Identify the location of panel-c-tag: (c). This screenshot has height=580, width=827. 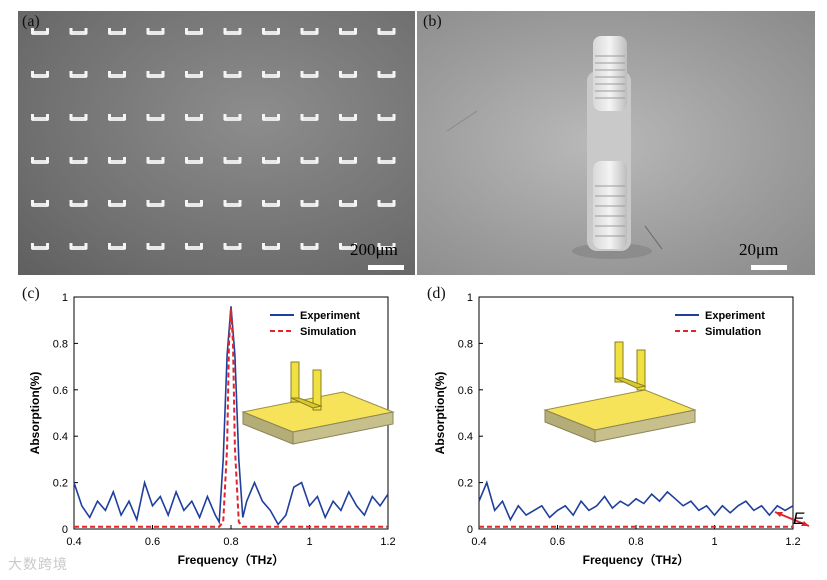
(31, 293).